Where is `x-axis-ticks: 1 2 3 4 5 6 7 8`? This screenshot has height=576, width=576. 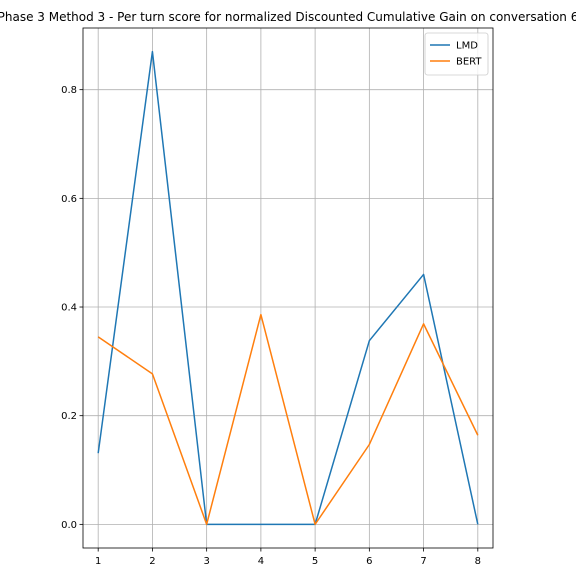
x-axis-ticks: 1 2 3 4 5 6 7 8 is located at coordinates (288, 557).